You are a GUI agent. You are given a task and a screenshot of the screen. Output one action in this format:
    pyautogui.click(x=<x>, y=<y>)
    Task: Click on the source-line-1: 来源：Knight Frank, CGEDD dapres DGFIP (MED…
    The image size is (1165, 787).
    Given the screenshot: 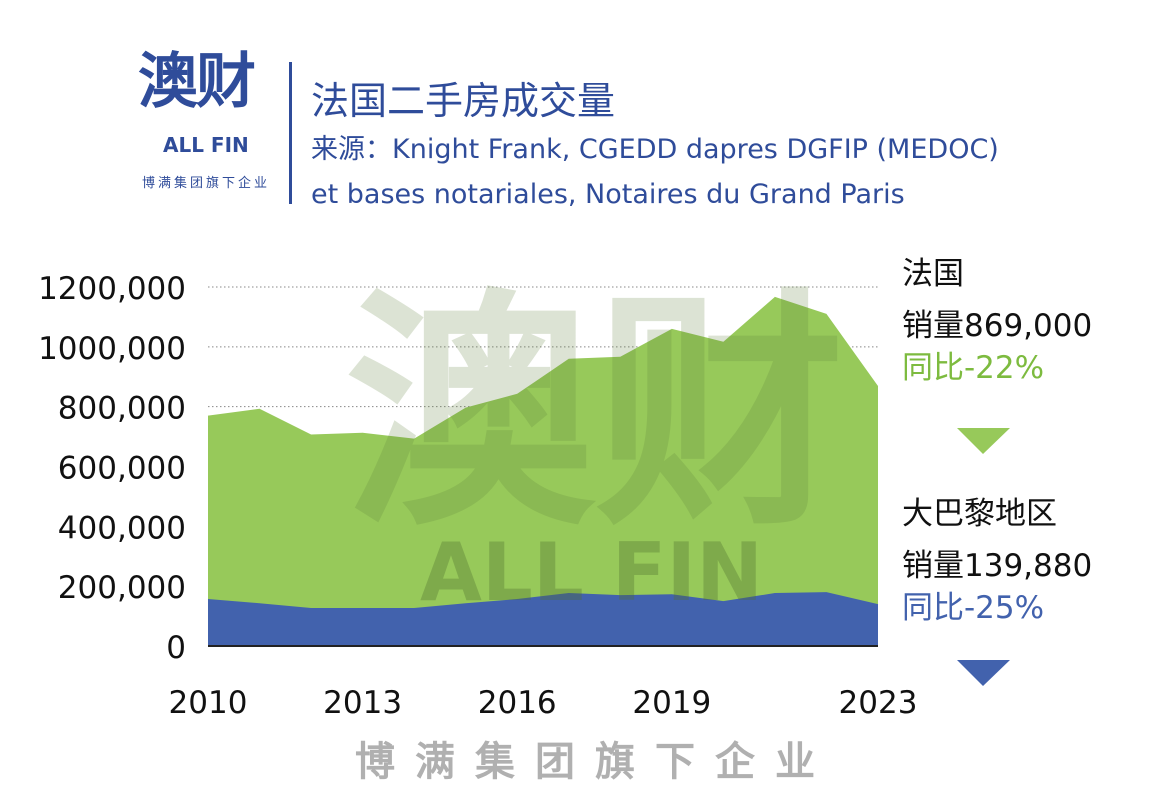 What is the action you would take?
    pyautogui.click(x=655, y=149)
    